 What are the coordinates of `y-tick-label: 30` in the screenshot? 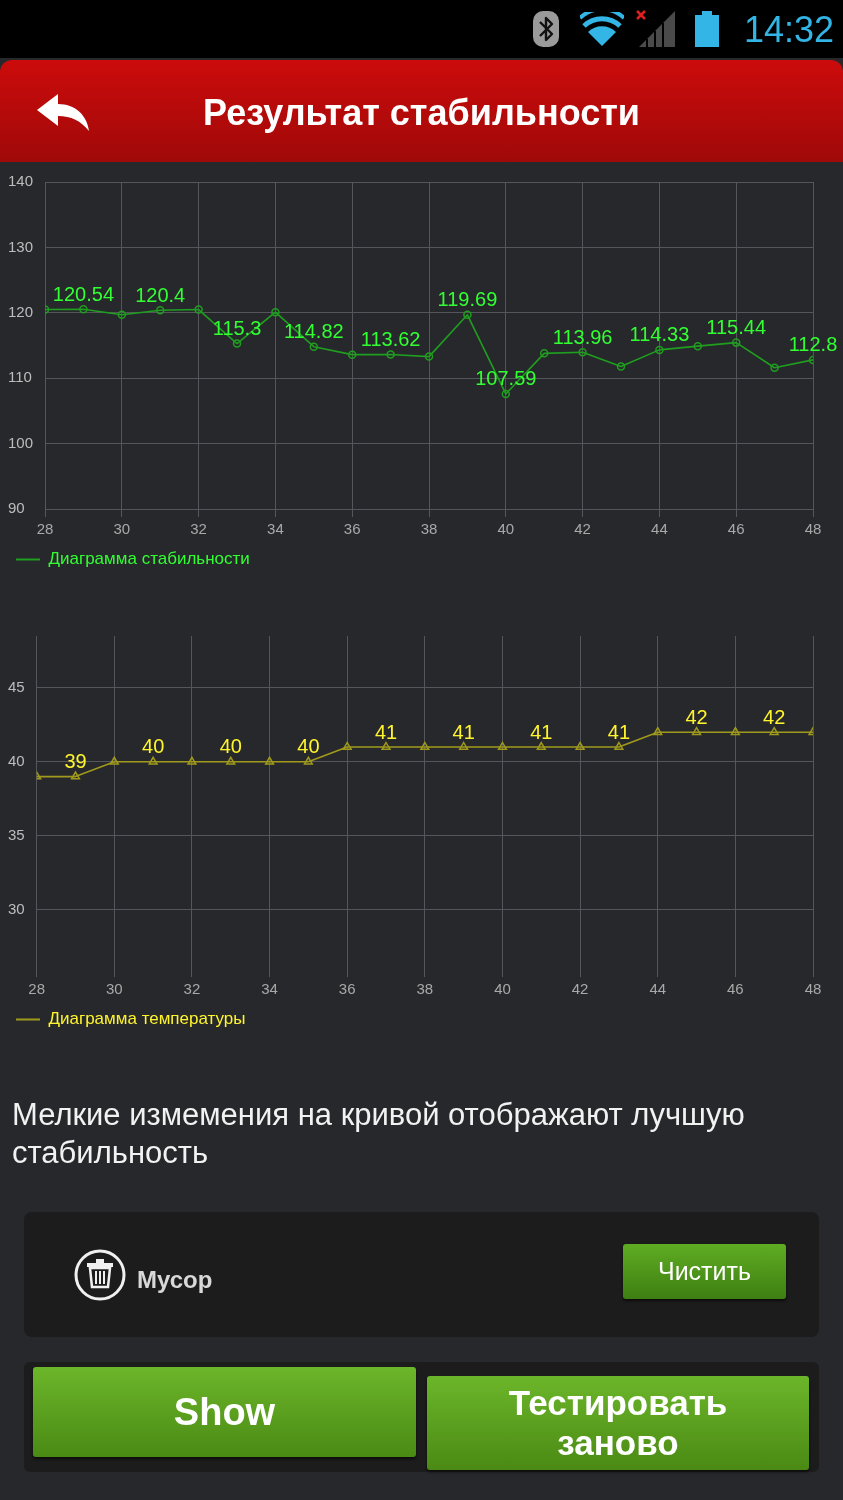 It's located at (16, 908).